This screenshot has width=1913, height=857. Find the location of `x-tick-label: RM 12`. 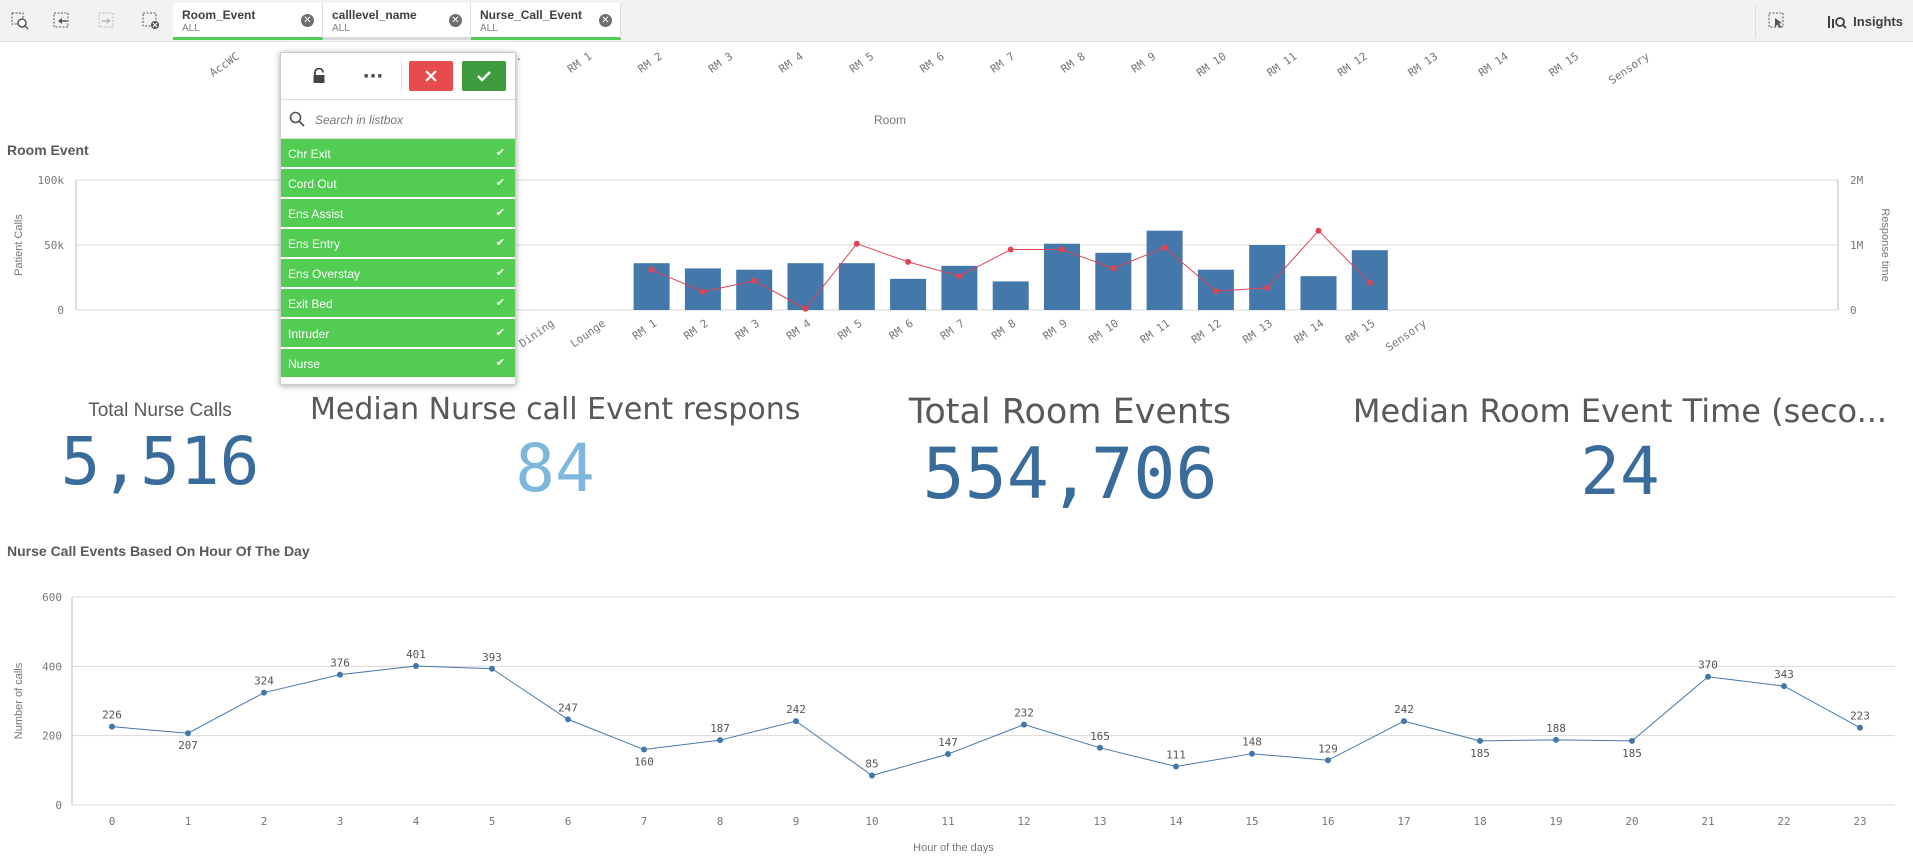

x-tick-label: RM 12 is located at coordinates (1206, 332).